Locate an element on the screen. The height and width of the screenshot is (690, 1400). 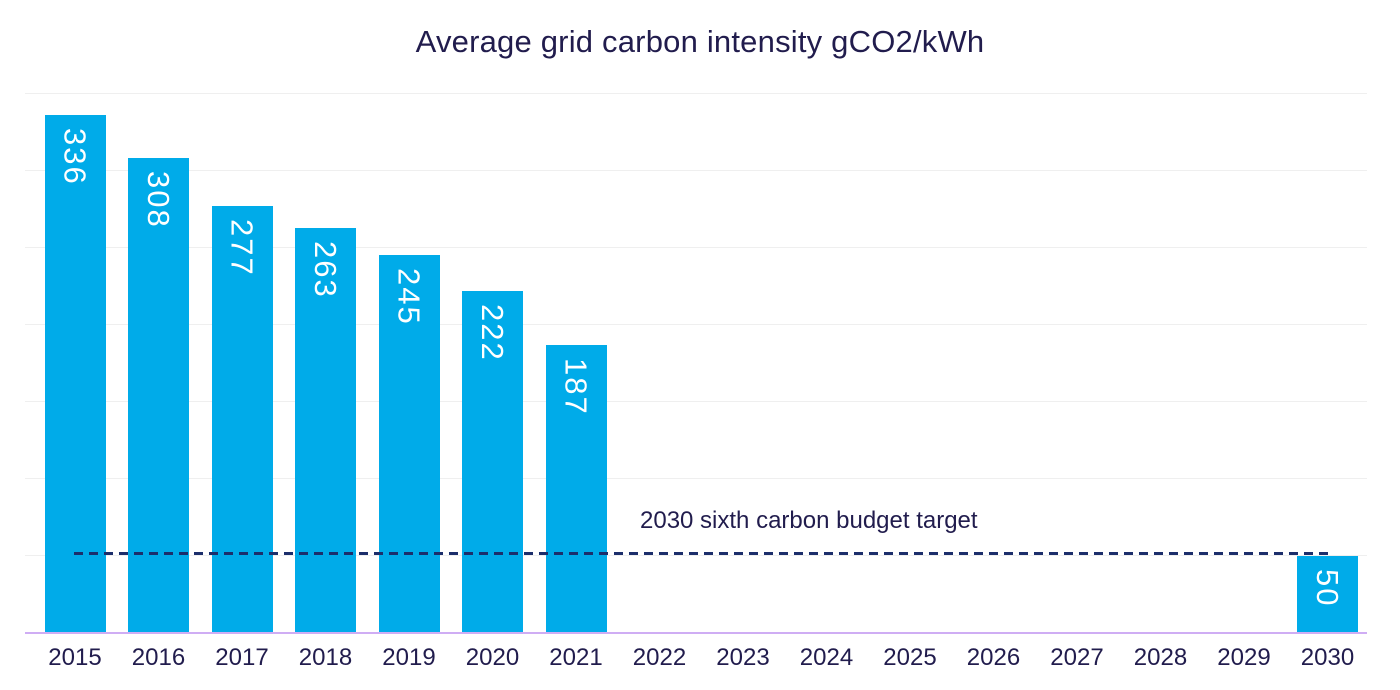
bar-value-label: 308 is located at coordinates (158, 200).